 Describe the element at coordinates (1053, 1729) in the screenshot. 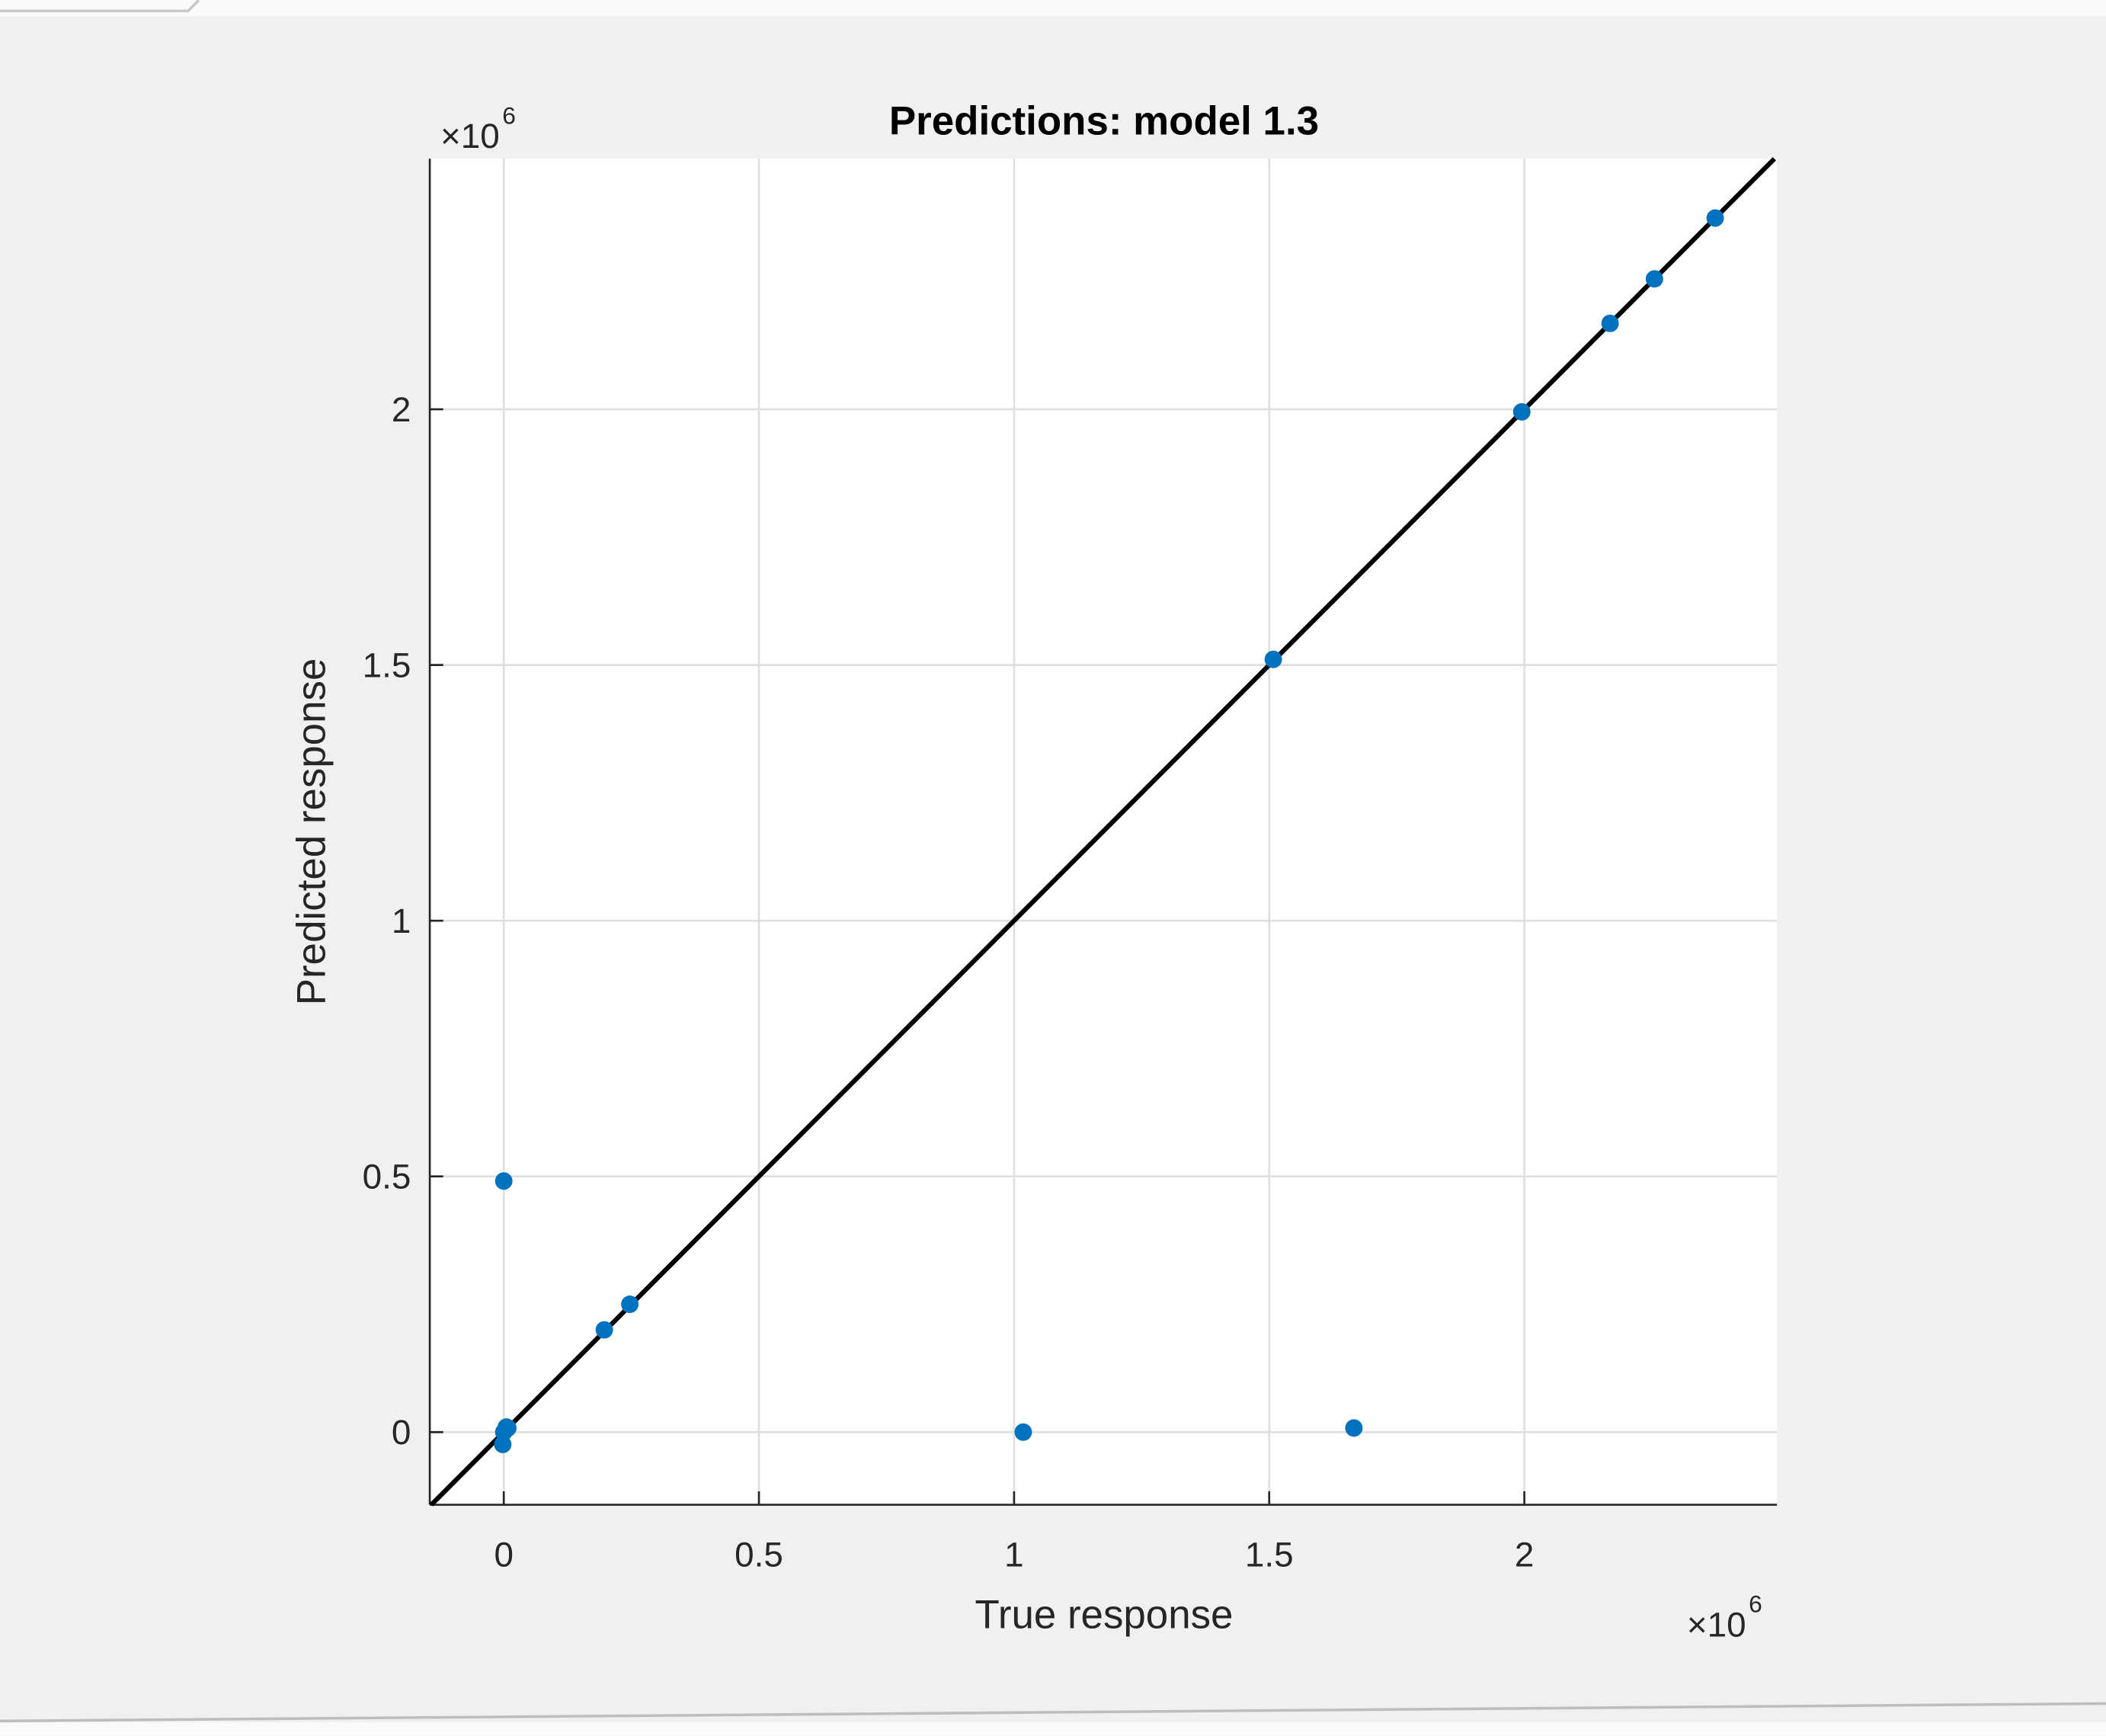

I see `bottom-band` at that location.